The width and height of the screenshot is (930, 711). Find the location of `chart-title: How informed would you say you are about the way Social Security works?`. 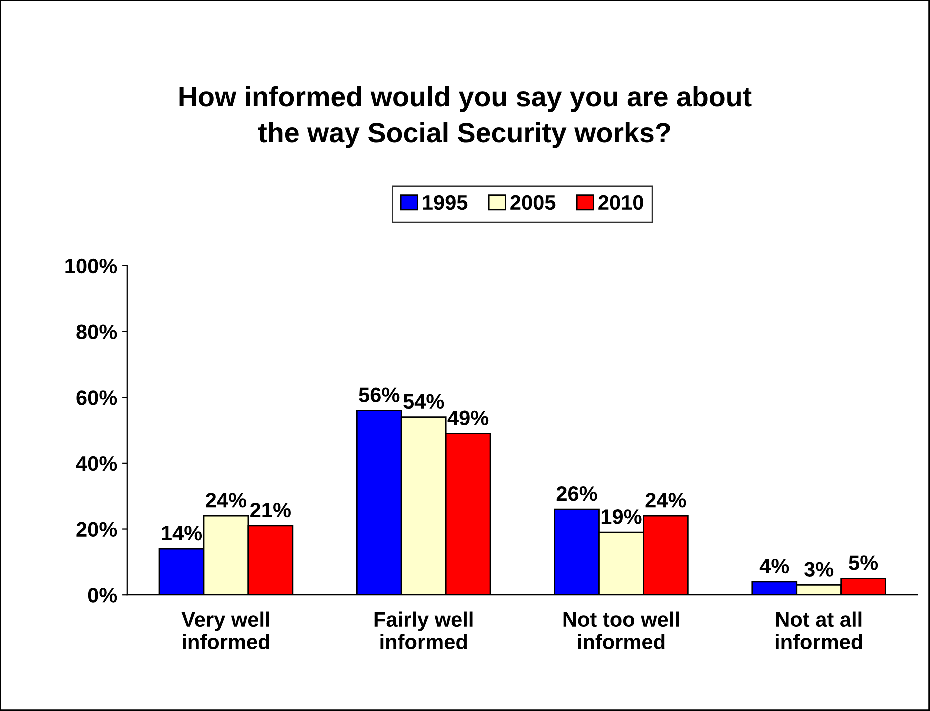

chart-title: How informed would you say you are about the way Social Security works? is located at coordinates (466, 117).